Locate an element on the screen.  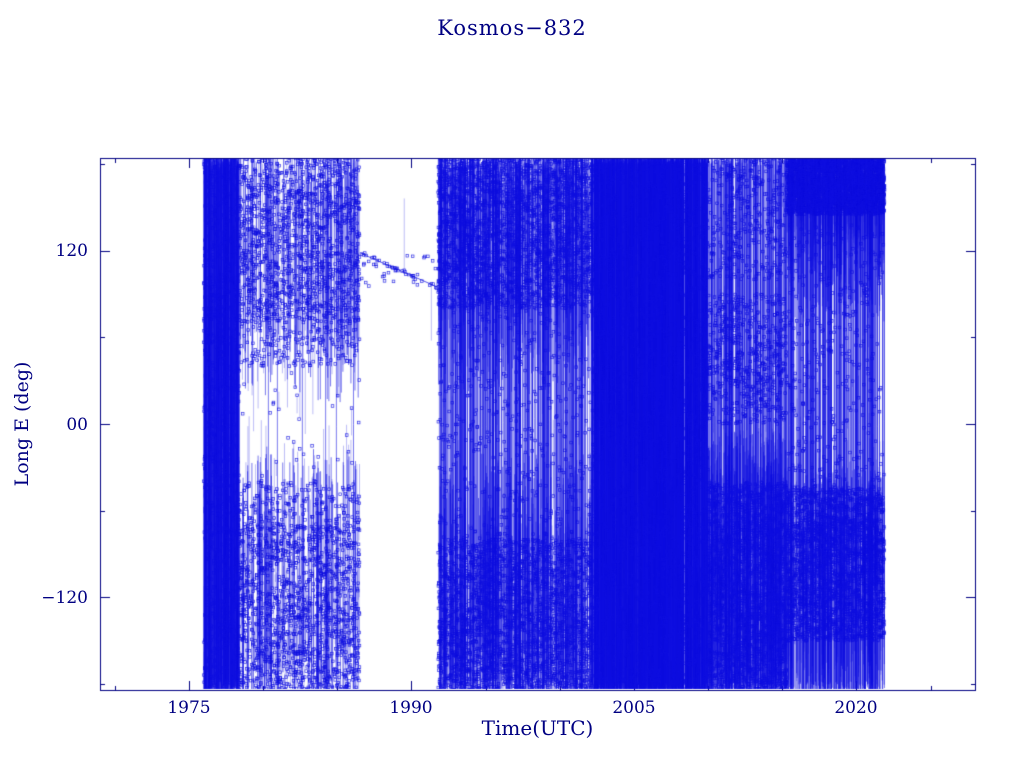
x-axis-label: Time(UTC) is located at coordinates (537, 728).